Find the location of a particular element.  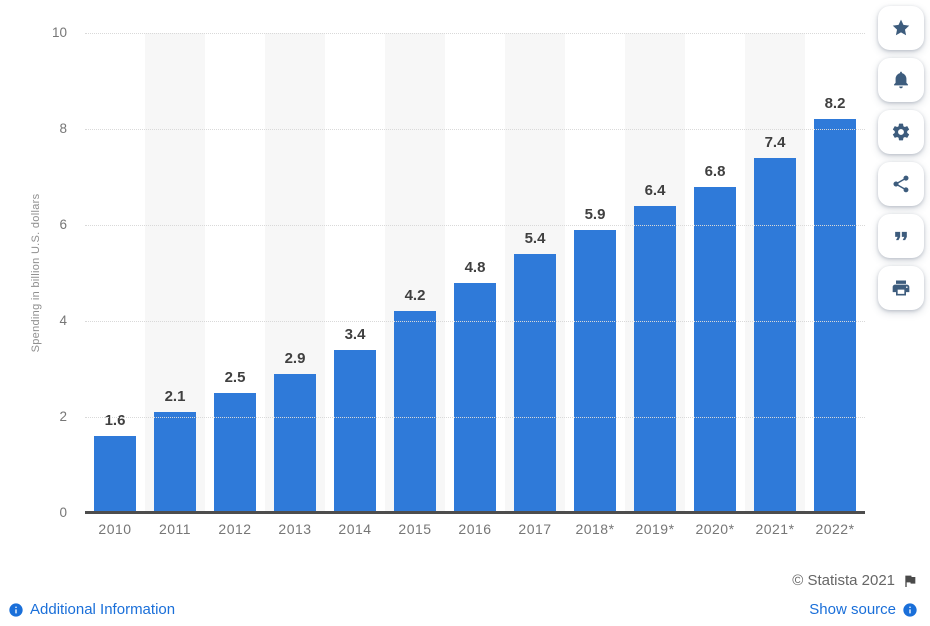

action-toolbar is located at coordinates (901, 162).